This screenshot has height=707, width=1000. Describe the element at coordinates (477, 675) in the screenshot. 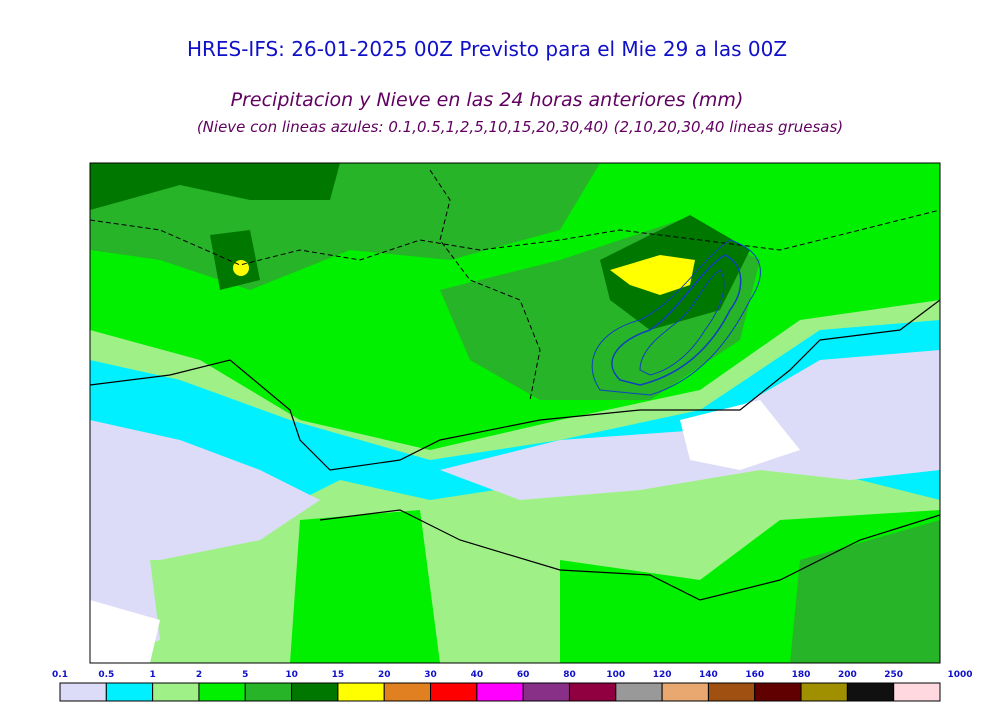

I see `tick-label: 40` at that location.